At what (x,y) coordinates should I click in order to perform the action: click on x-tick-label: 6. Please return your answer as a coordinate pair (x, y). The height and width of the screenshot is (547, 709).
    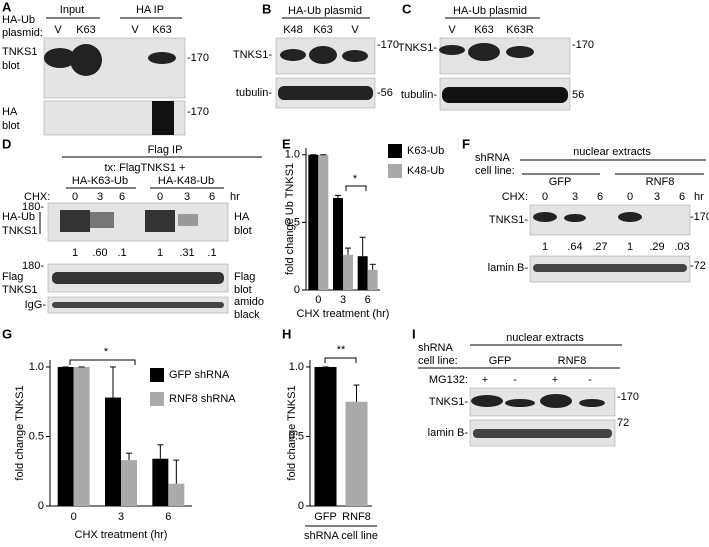
    Looking at the image, I should click on (368, 300).